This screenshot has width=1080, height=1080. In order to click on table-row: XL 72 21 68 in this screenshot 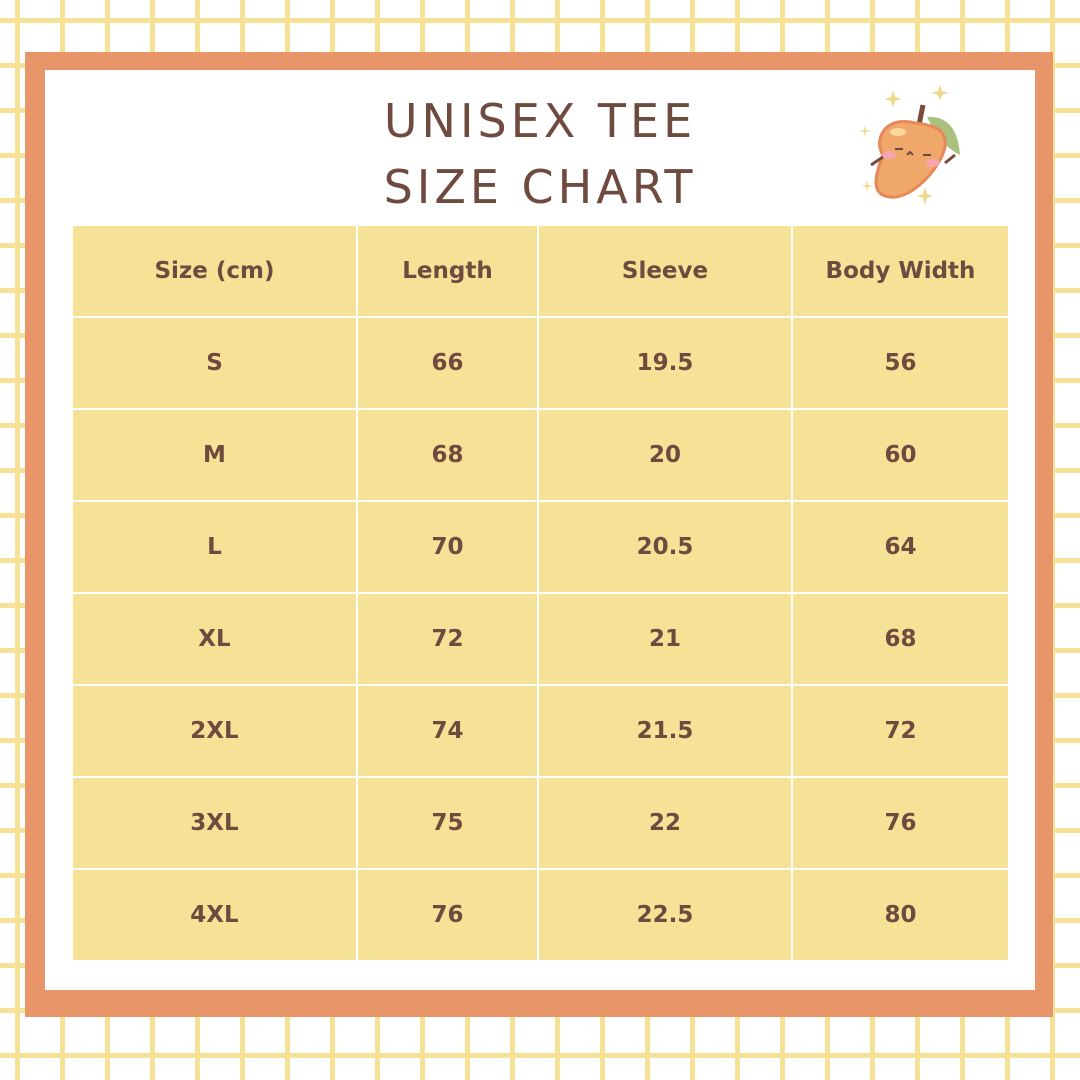, I will do `click(540, 639)`.